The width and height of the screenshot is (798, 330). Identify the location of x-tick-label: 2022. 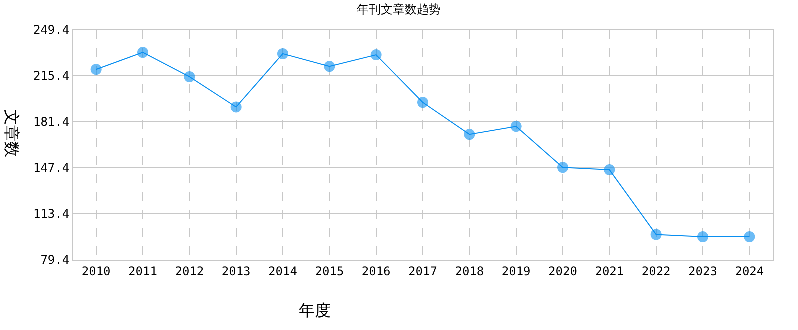
(656, 271).